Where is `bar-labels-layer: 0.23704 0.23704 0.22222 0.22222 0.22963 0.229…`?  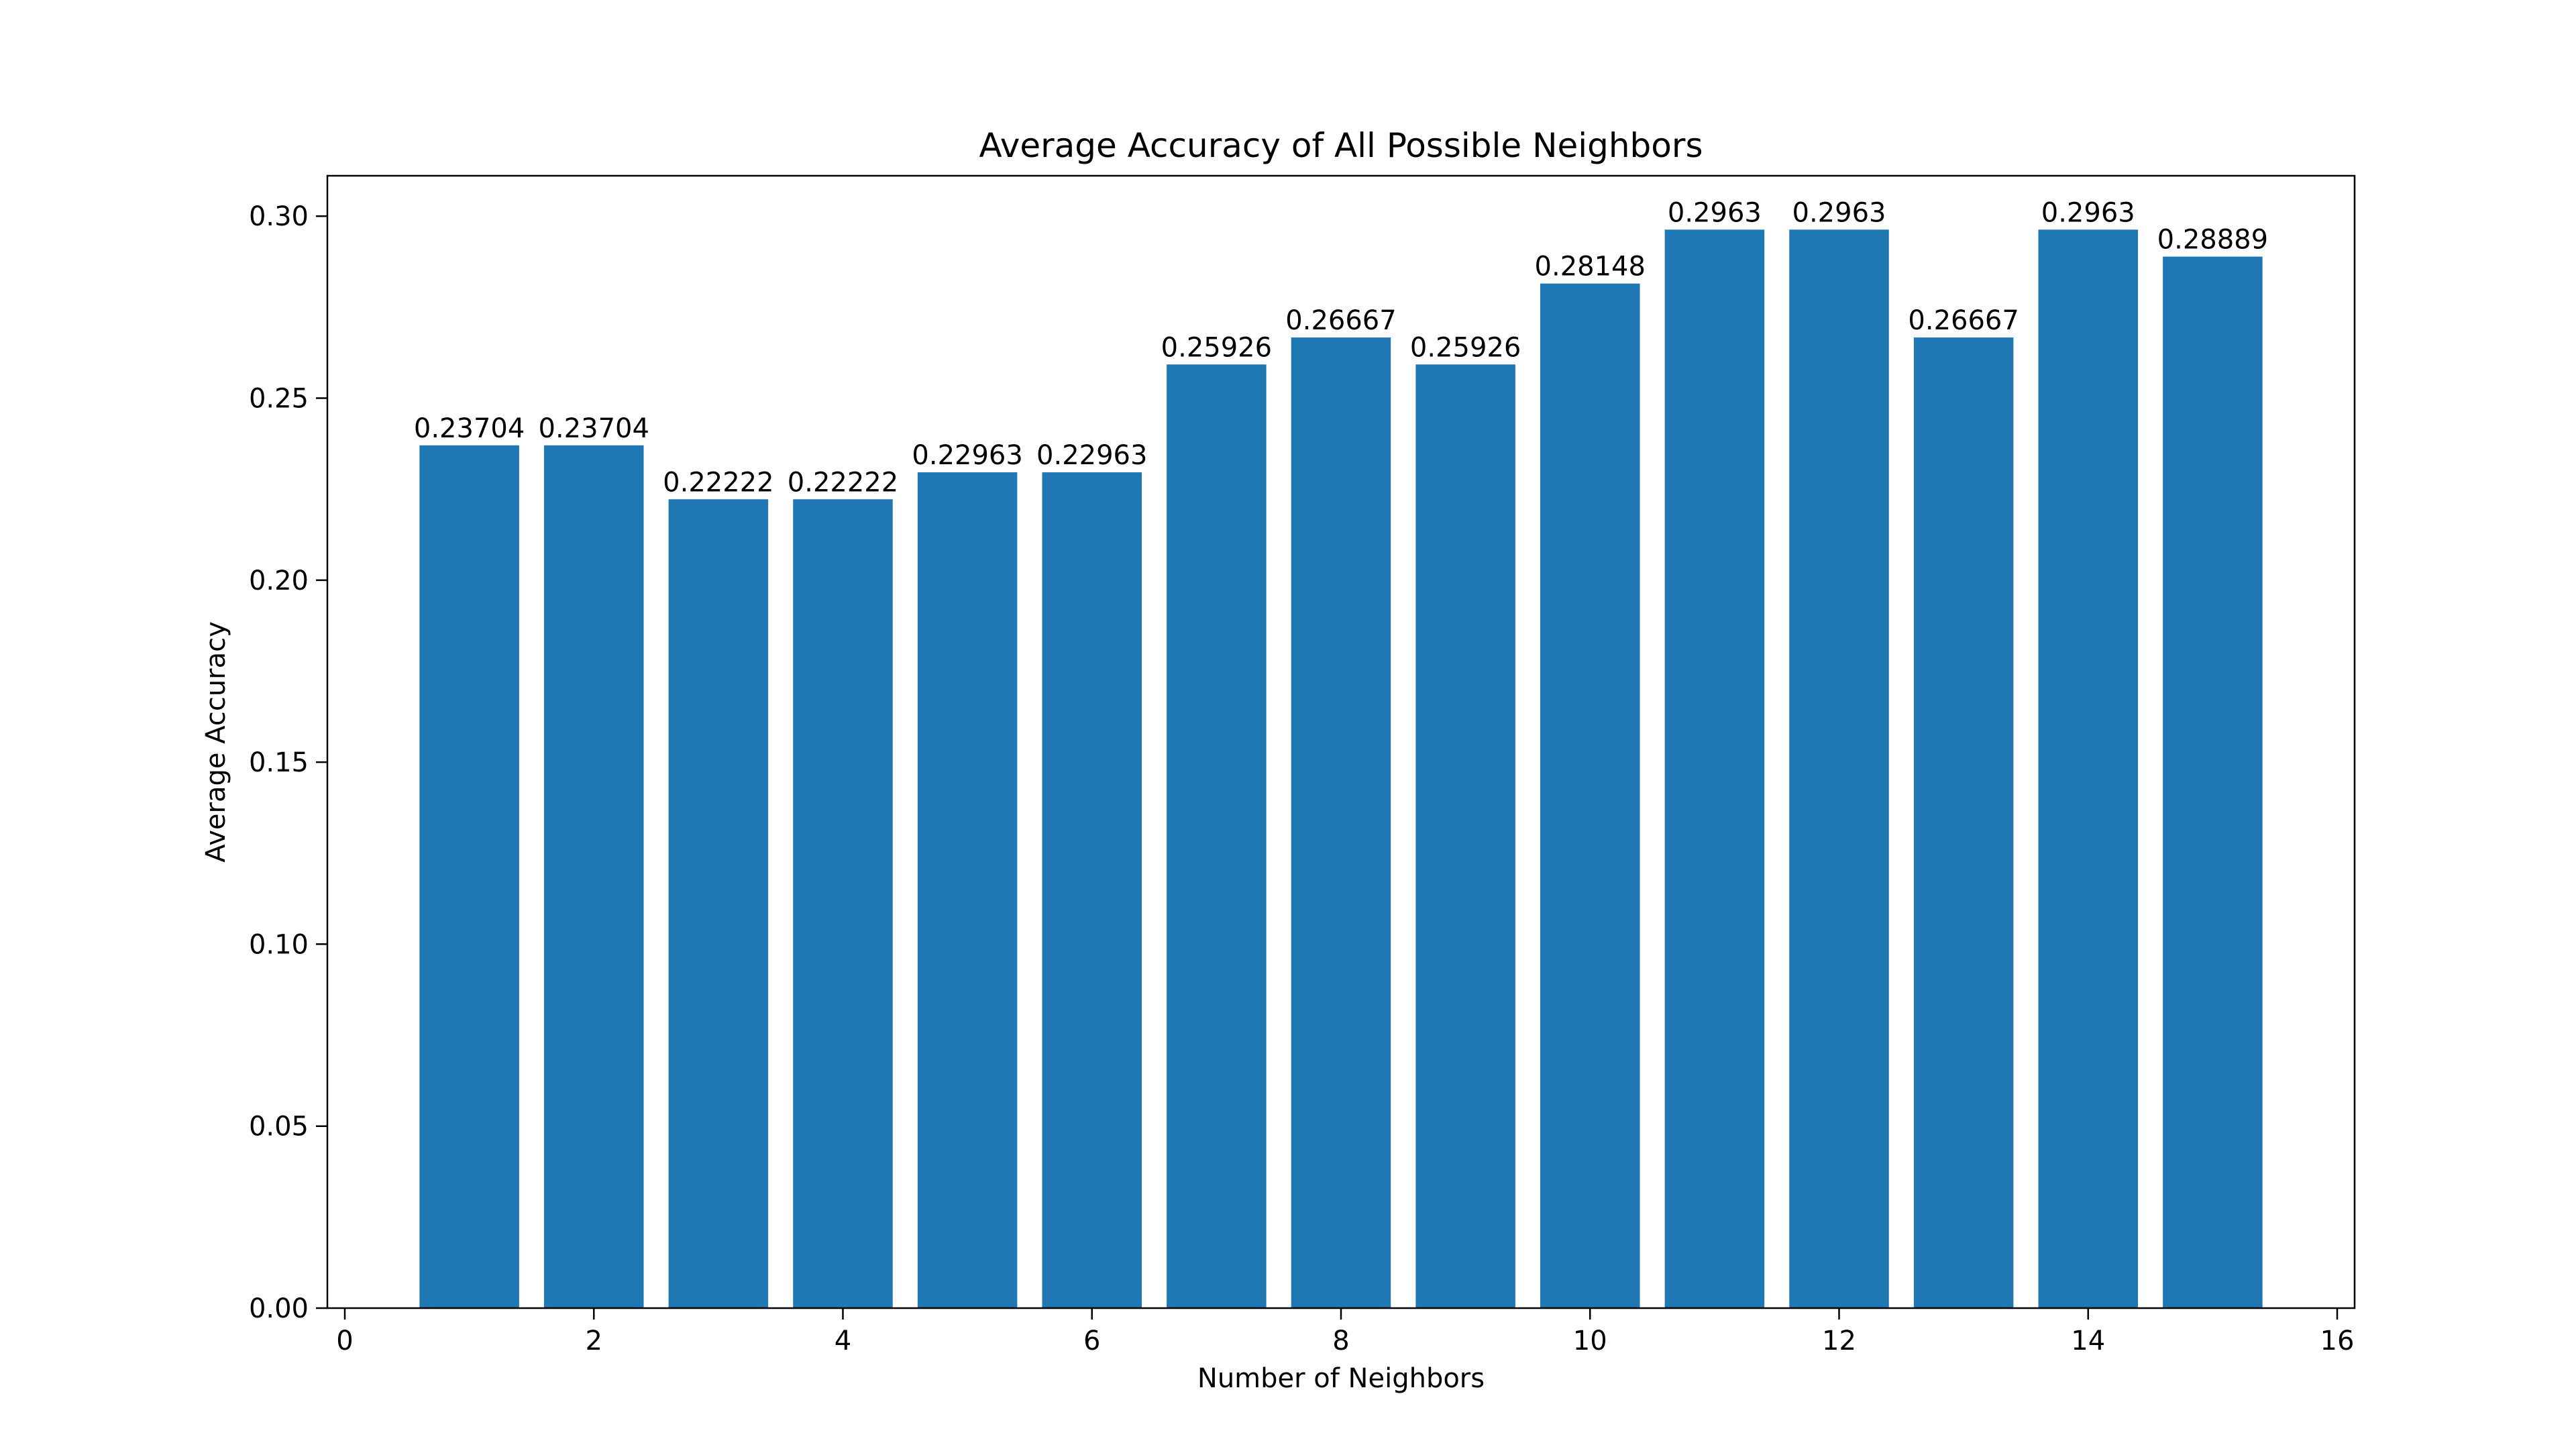
bar-labels-layer: 0.23704 0.23704 0.22222 0.22222 0.22963 0.229… is located at coordinates (1341, 347).